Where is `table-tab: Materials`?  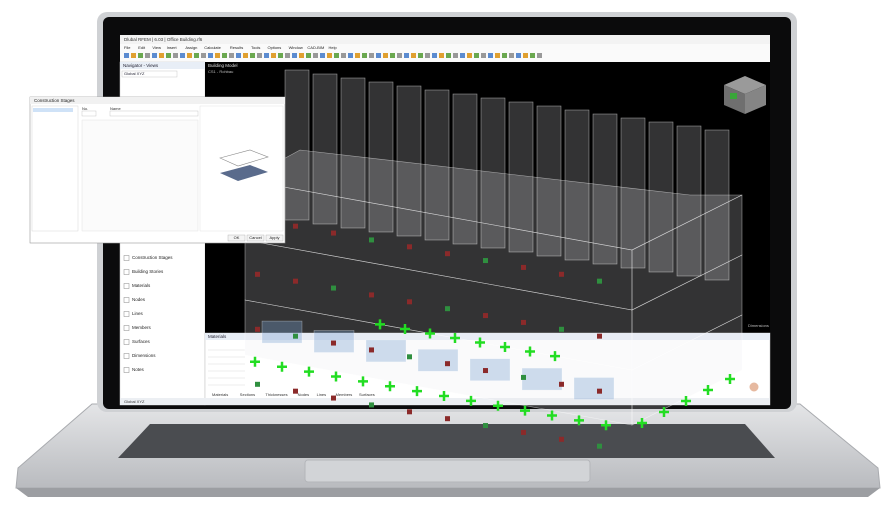 table-tab: Materials is located at coordinates (220, 394).